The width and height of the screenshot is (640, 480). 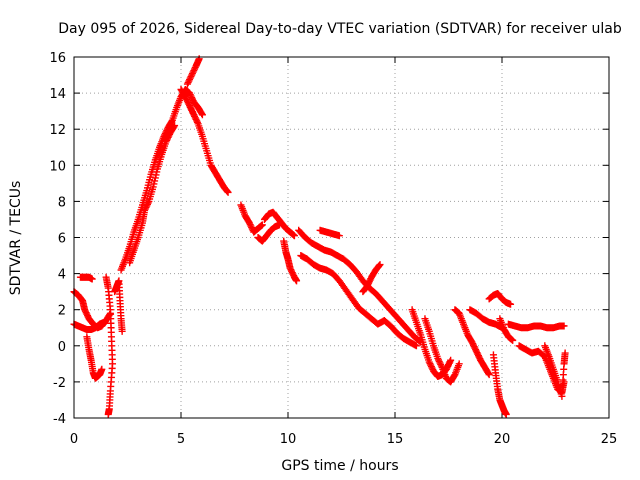 What do you see at coordinates (62, 347) in the screenshot?
I see `y-tick-label: 0` at bounding box center [62, 347].